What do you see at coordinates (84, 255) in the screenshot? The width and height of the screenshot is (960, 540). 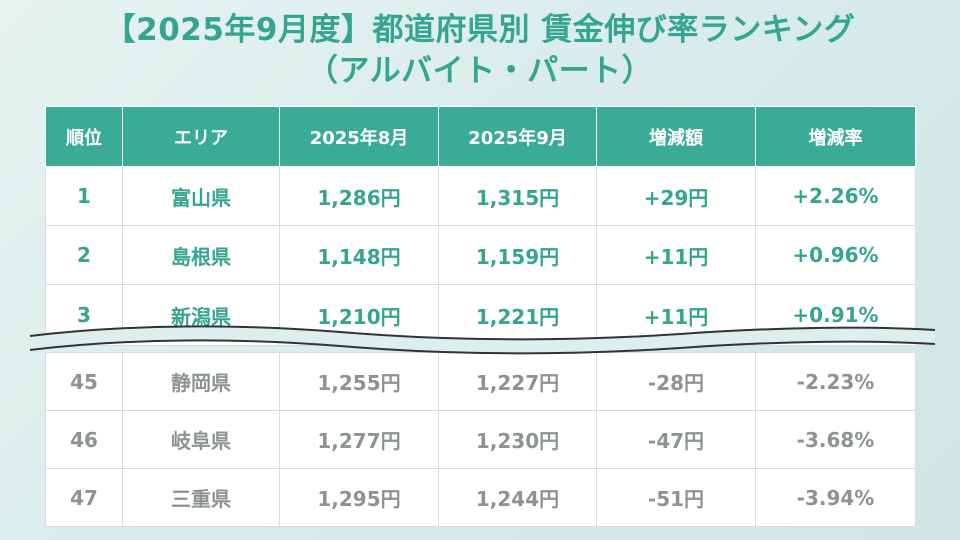 I see `rank-cell: 2` at bounding box center [84, 255].